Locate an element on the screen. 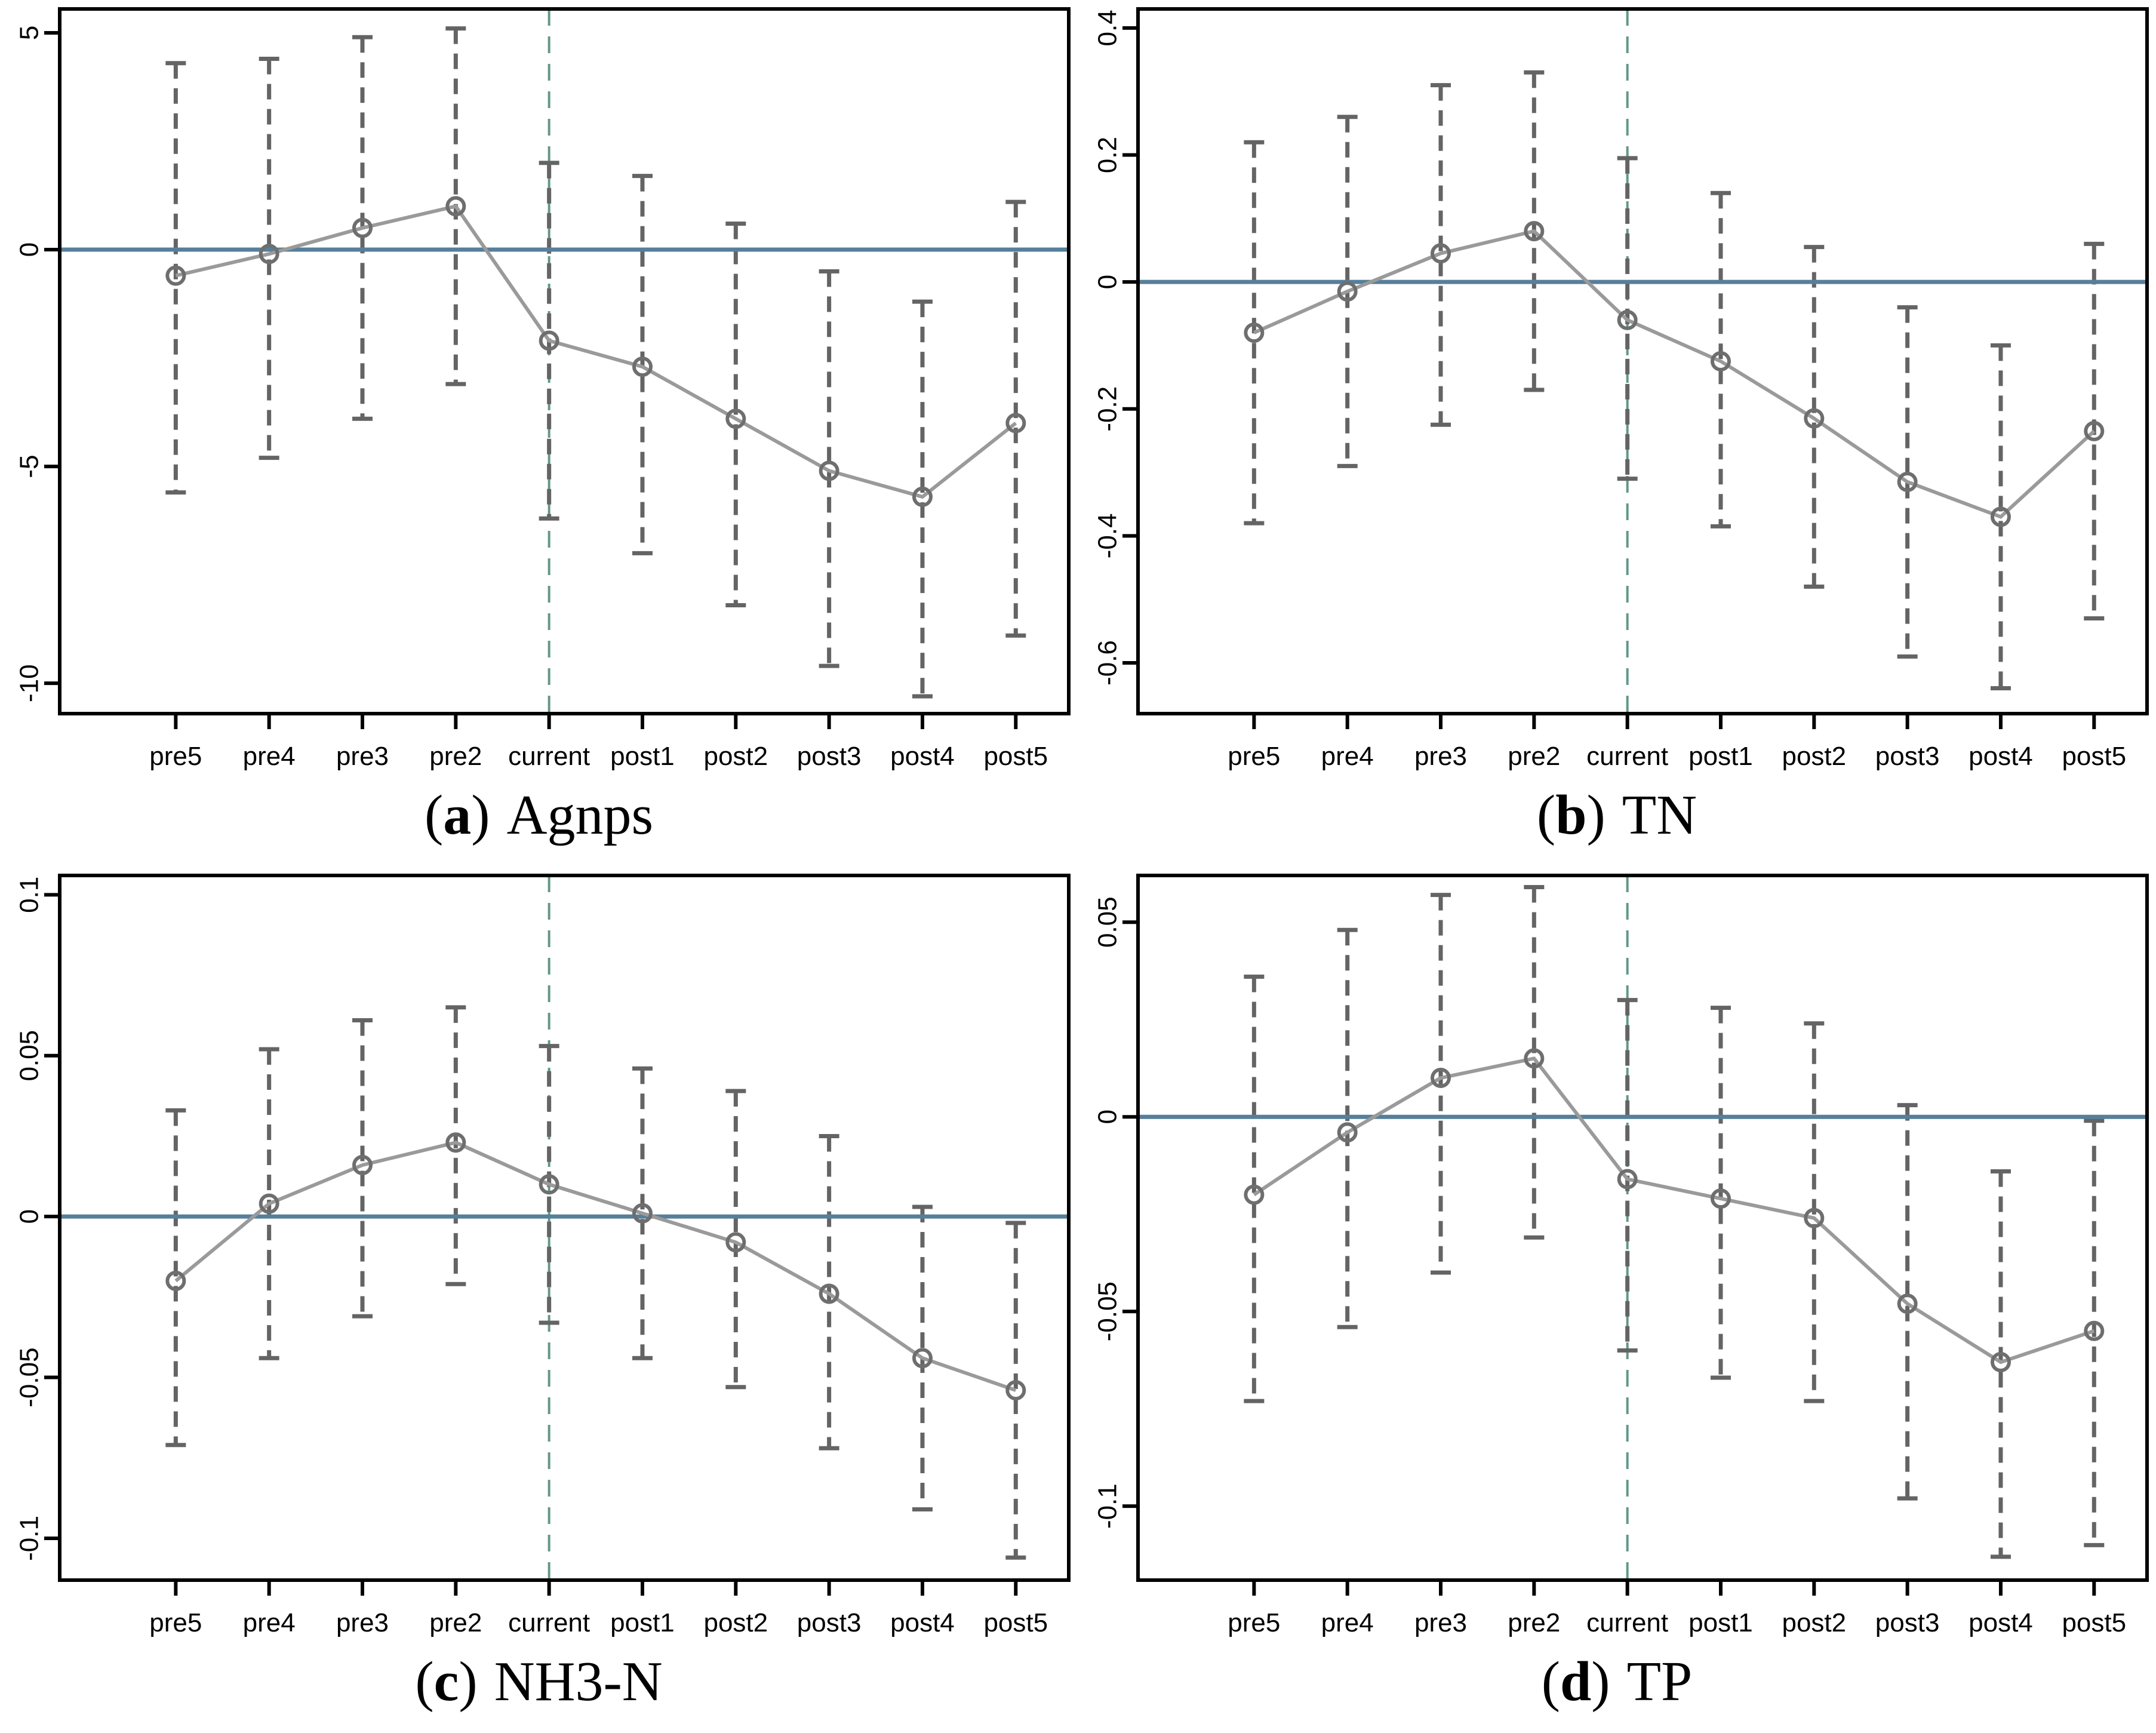 The image size is (2156, 1733). panel-b-caption: (b) TN is located at coordinates (1616, 815).